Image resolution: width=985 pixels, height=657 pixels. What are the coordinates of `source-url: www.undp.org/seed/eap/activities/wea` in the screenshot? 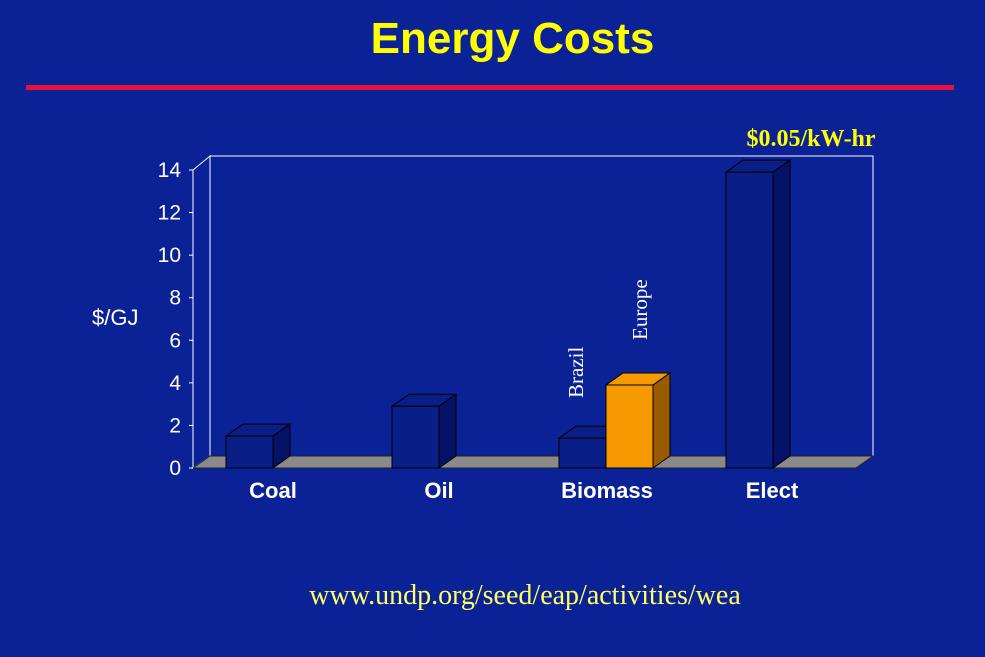 It's located at (525, 595).